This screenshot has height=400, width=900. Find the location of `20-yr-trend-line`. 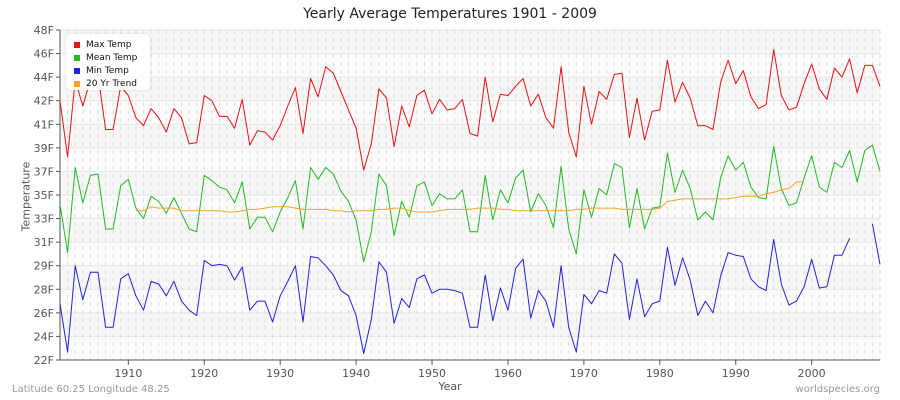

20-yr-trend-line is located at coordinates (470, 197).